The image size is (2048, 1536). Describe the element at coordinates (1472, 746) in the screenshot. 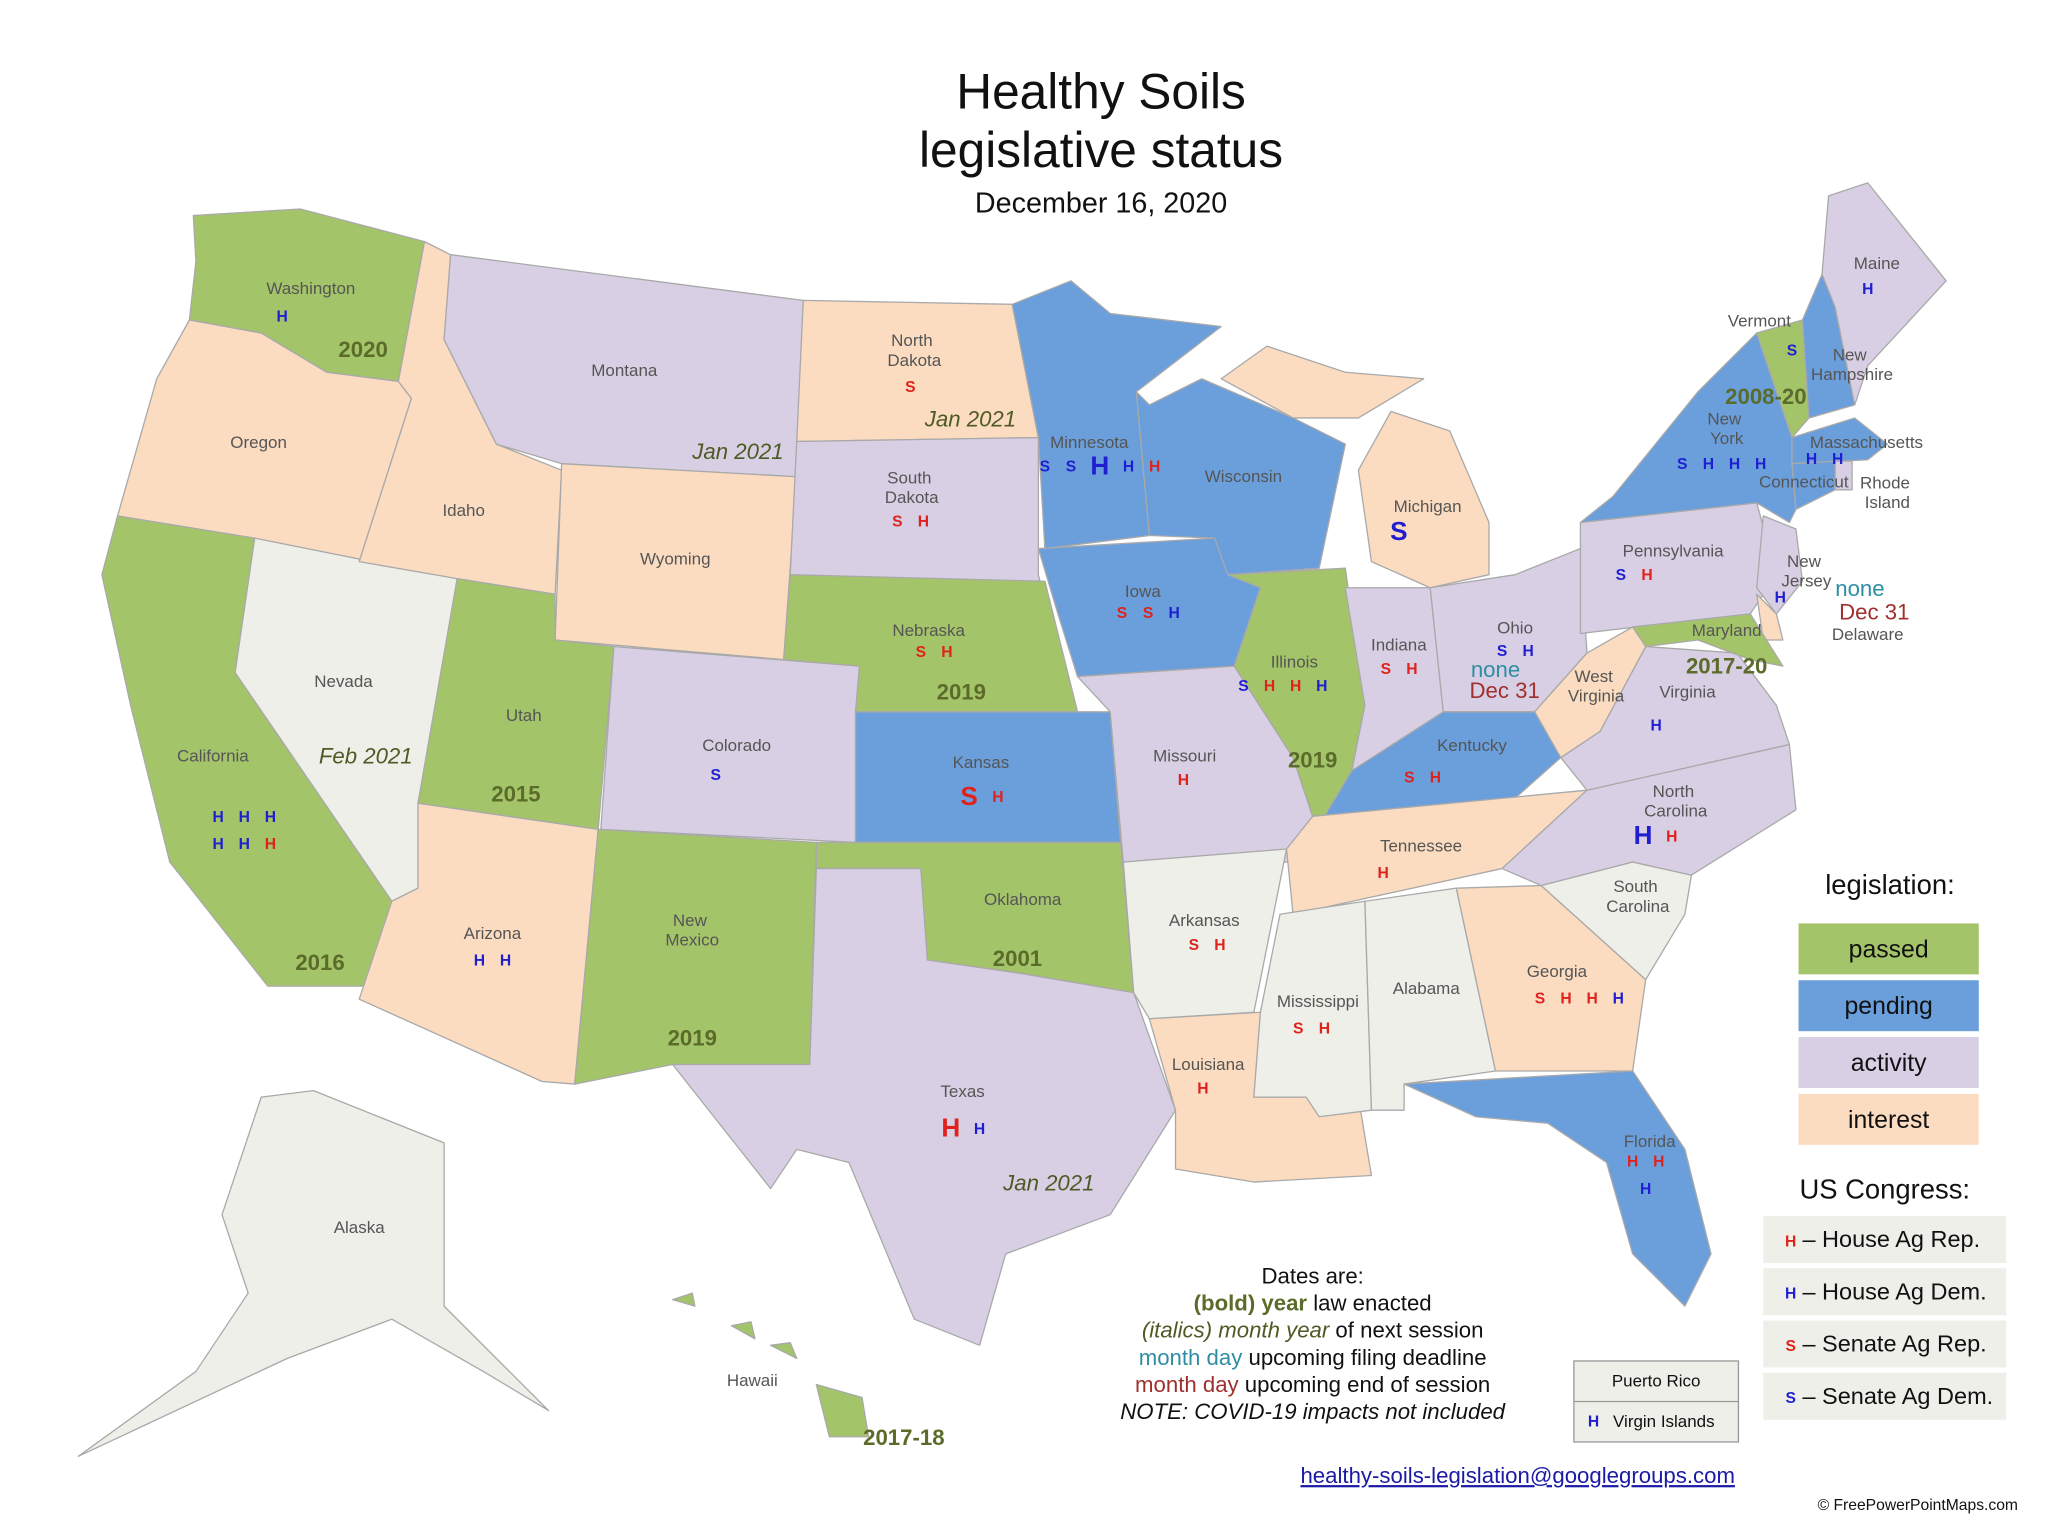

I see `state-name: Kentucky` at that location.